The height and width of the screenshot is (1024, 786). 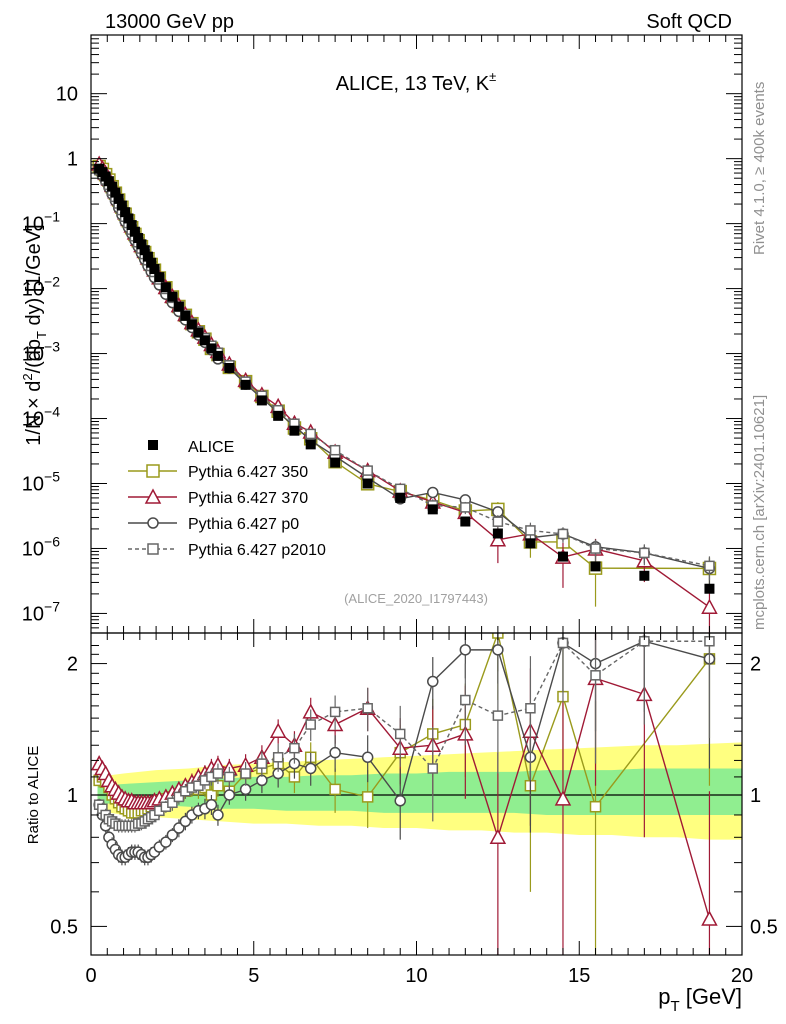 What do you see at coordinates (689, 22) in the screenshot?
I see `header-right-label: Soft QCD` at bounding box center [689, 22].